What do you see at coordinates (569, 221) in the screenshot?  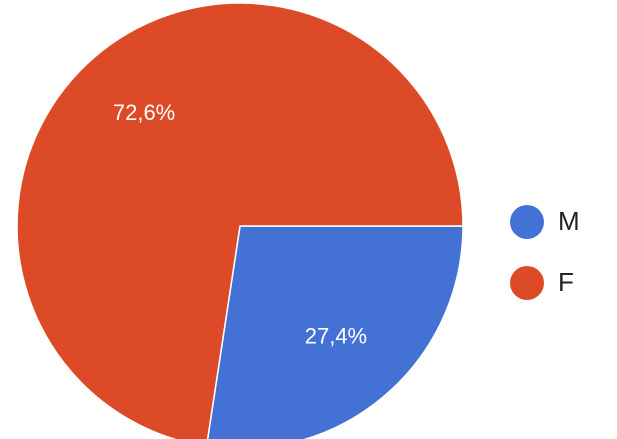 I see `legend-label: M` at bounding box center [569, 221].